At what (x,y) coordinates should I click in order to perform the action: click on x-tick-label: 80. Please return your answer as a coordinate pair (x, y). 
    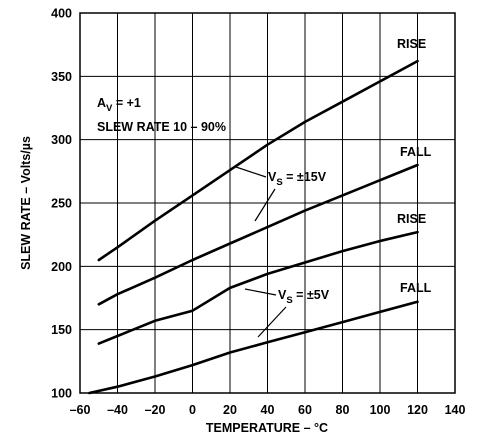
    Looking at the image, I should click on (343, 410).